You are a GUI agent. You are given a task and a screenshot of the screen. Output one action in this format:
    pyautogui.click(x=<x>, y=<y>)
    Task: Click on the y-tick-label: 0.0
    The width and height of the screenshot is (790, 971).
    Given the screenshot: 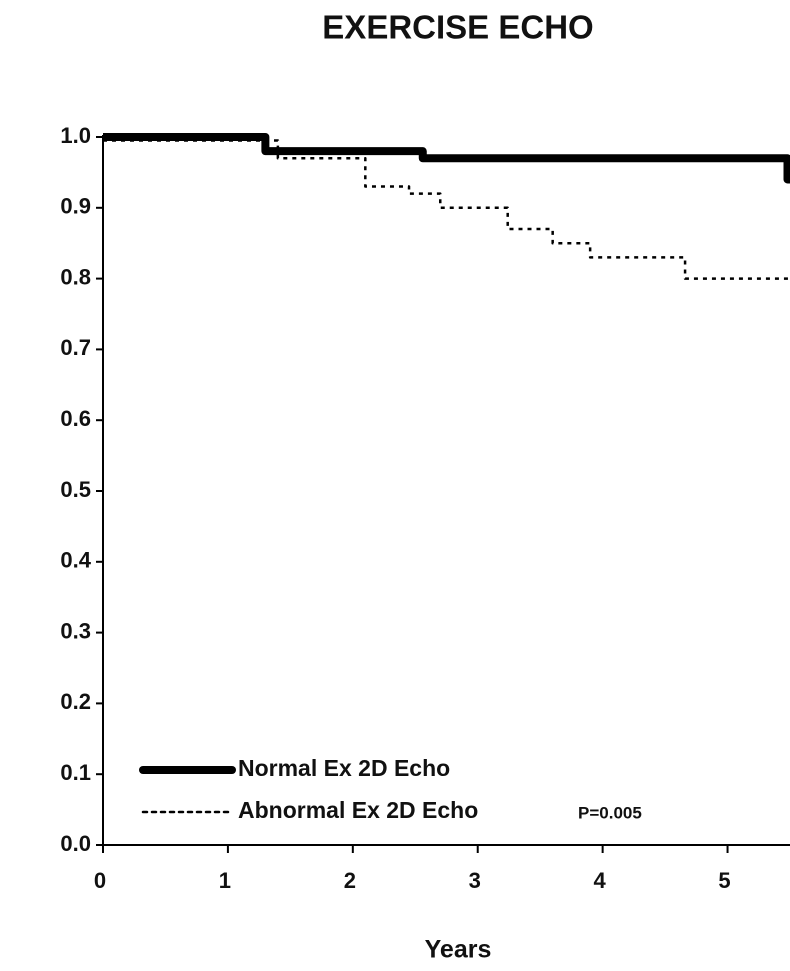 What is the action you would take?
    pyautogui.click(x=75, y=843)
    